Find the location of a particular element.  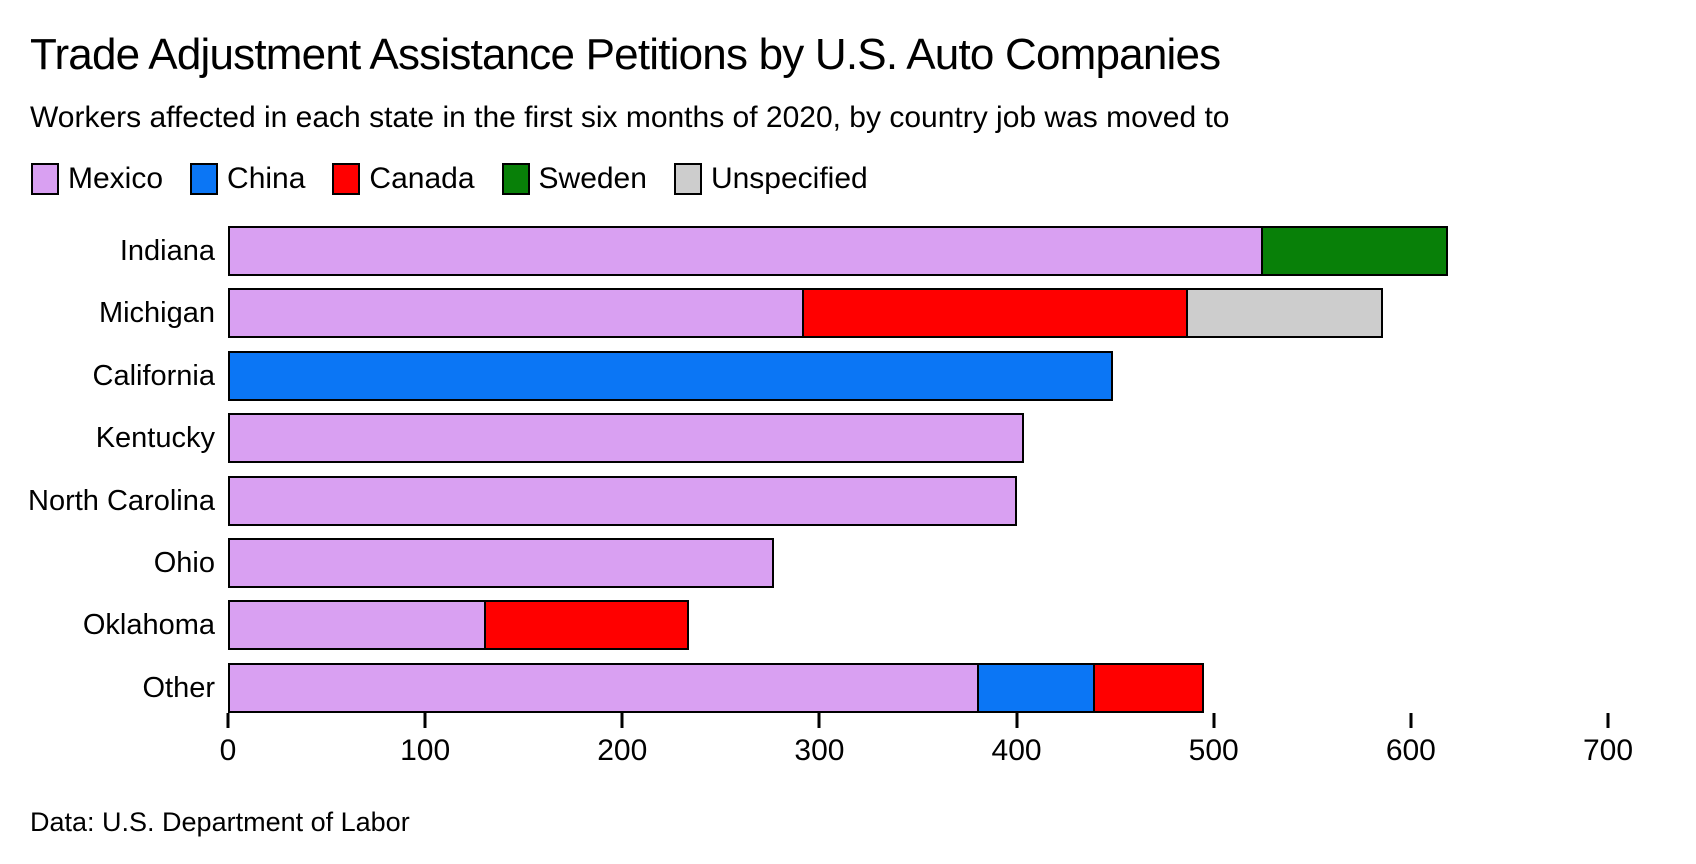

legend-label: Canada is located at coordinates (422, 178).